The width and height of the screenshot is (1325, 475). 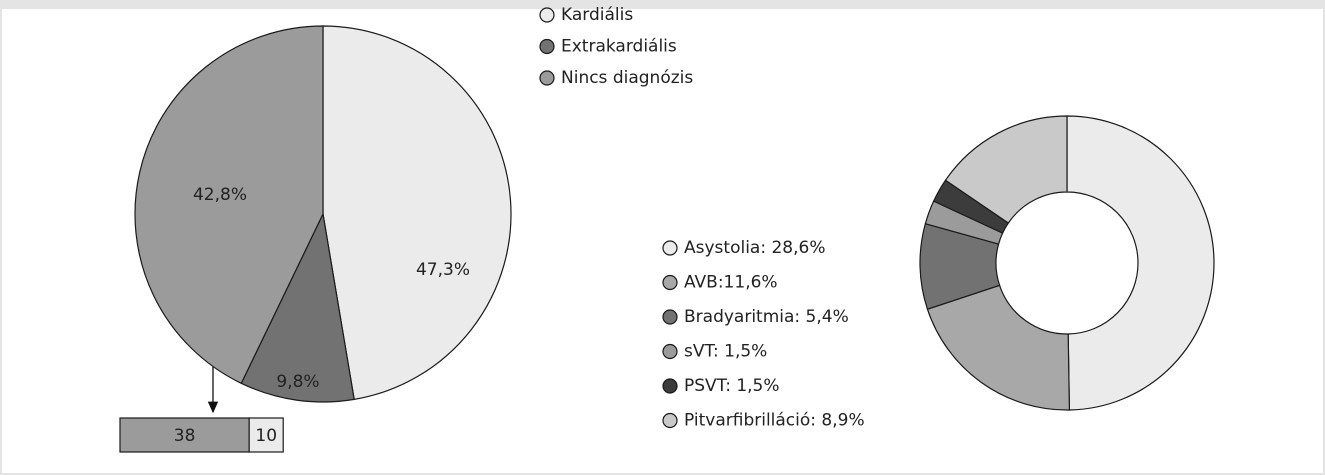 I want to click on slice-label: 9,8%, so click(x=297, y=382).